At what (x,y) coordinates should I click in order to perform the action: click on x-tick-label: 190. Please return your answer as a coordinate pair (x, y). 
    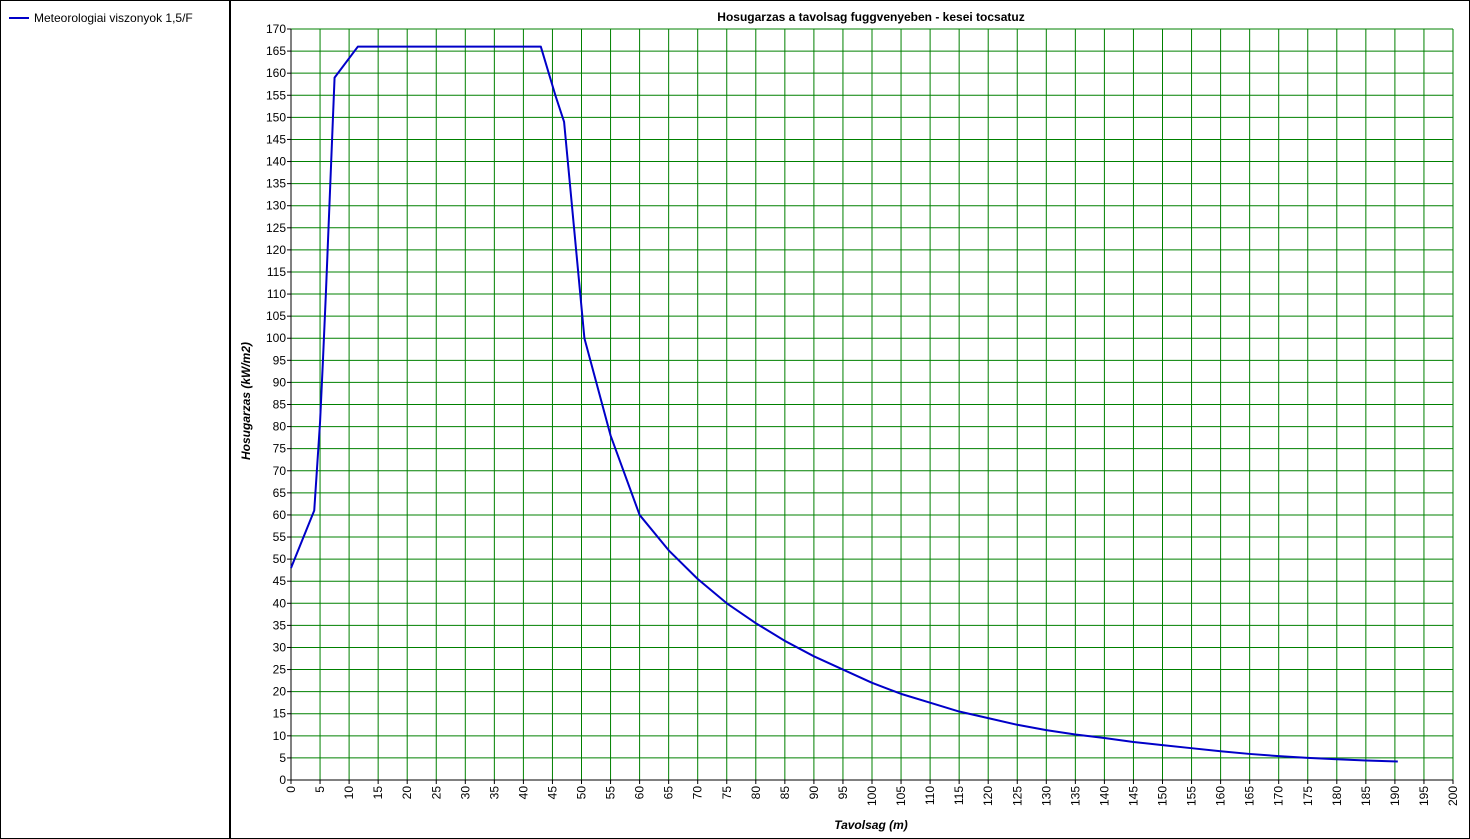
    Looking at the image, I should click on (1395, 796).